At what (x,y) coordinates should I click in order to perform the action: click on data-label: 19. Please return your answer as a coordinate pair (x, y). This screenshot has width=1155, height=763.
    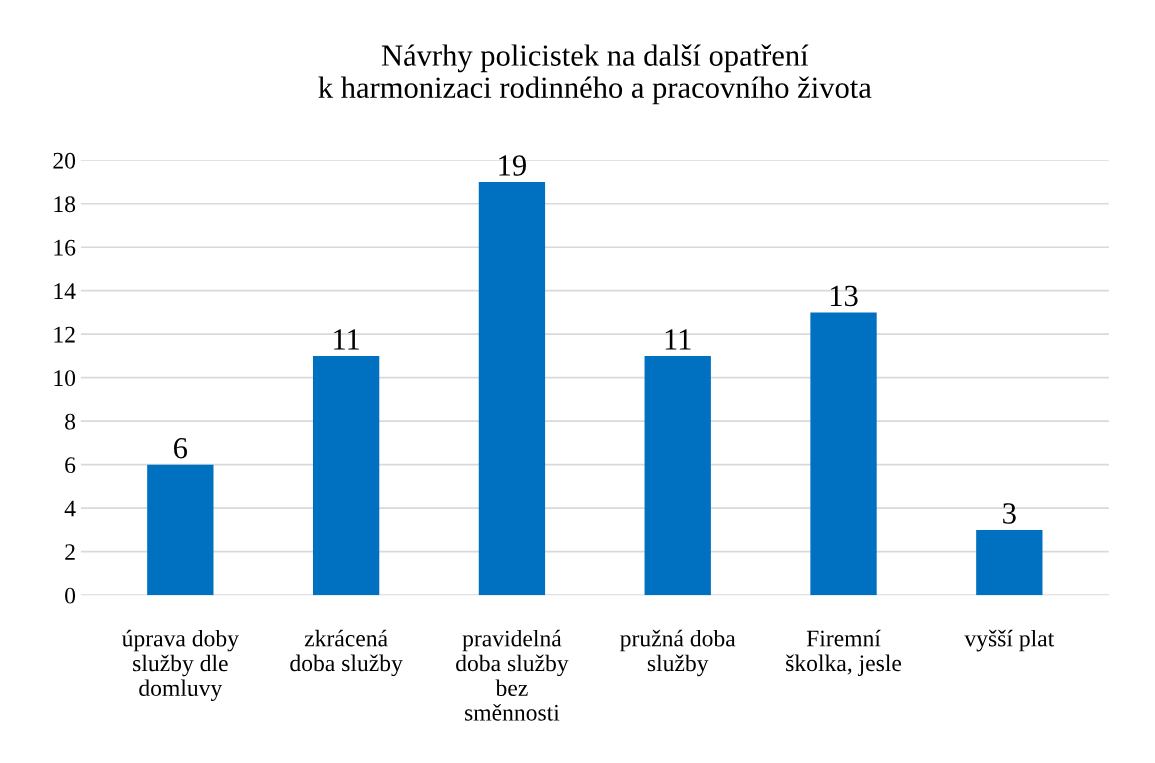
    Looking at the image, I should click on (512, 165).